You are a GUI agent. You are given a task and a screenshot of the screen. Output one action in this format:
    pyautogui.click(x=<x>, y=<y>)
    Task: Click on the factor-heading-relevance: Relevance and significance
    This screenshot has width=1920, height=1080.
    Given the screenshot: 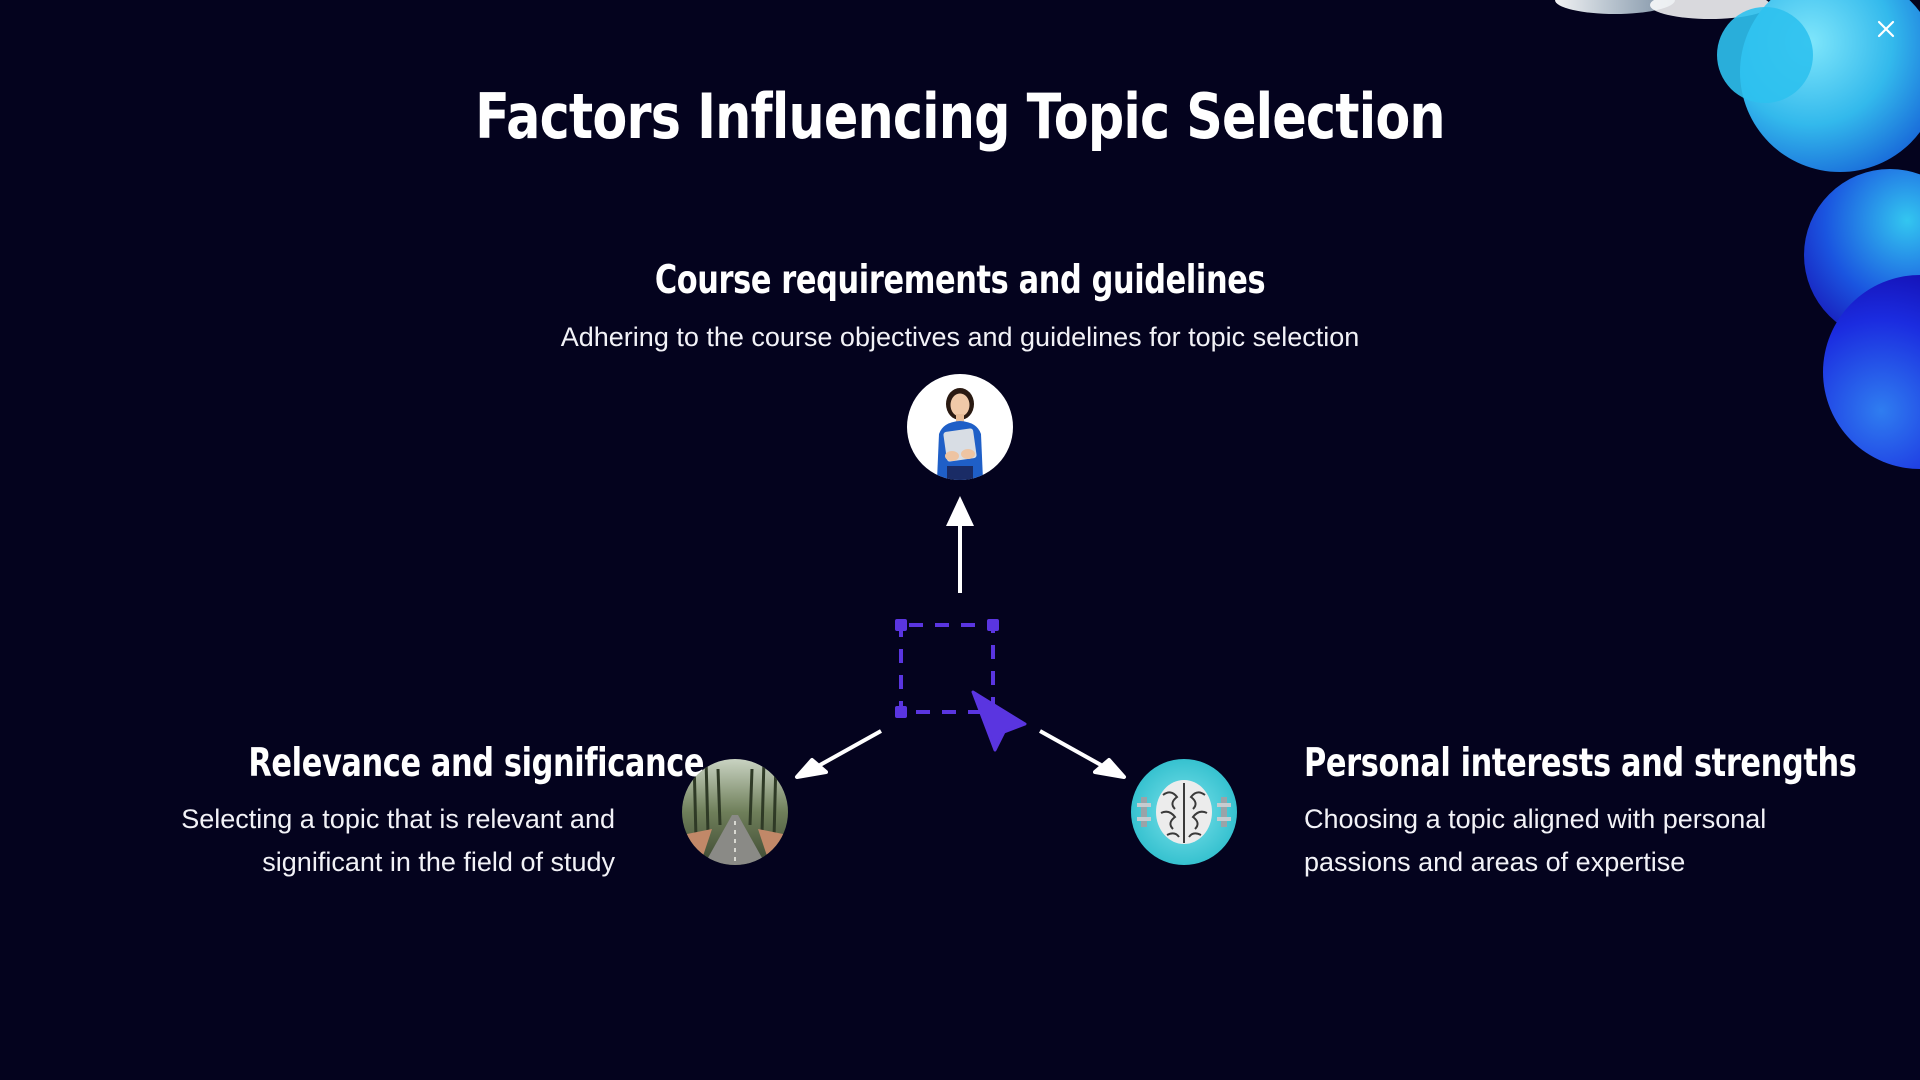 What is the action you would take?
    pyautogui.click(x=476, y=763)
    